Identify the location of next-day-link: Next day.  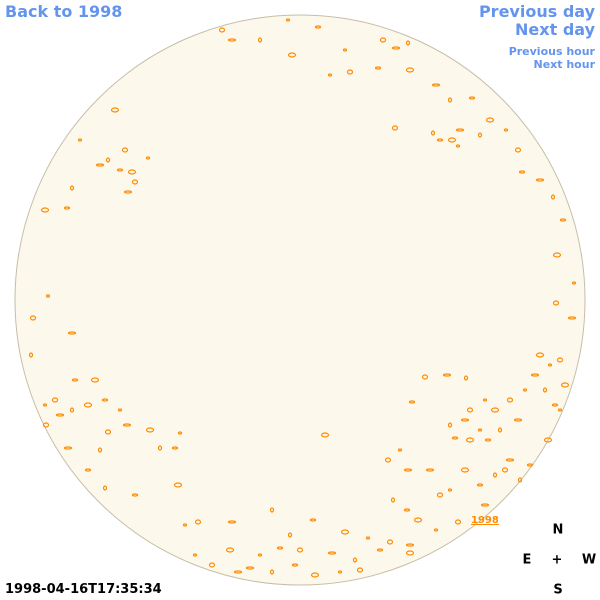
(555, 29).